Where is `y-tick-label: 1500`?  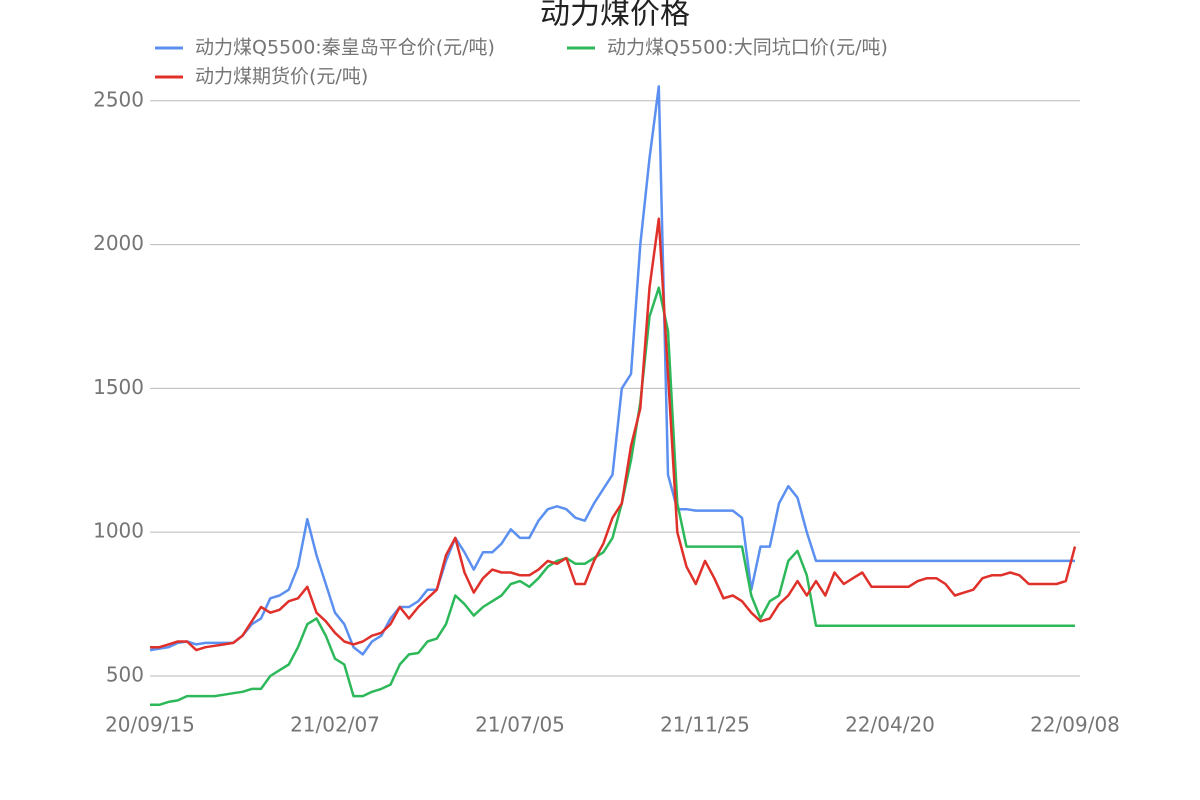
y-tick-label: 1500 is located at coordinates (118, 387).